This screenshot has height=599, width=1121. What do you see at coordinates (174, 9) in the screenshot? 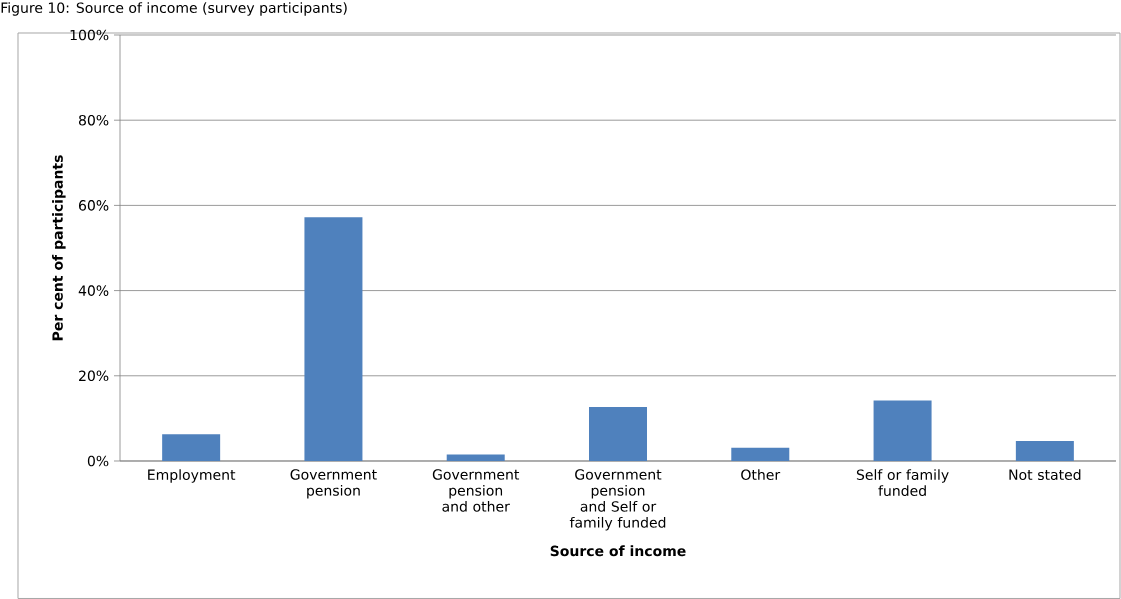
I see `chart-title: Figure 10: Source of income (survey participants)` at bounding box center [174, 9].